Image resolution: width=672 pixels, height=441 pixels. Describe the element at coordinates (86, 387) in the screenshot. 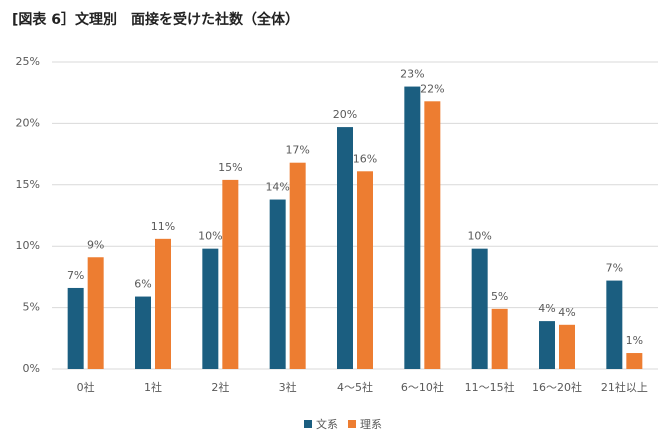

I see `x-tick-label: 0社` at that location.